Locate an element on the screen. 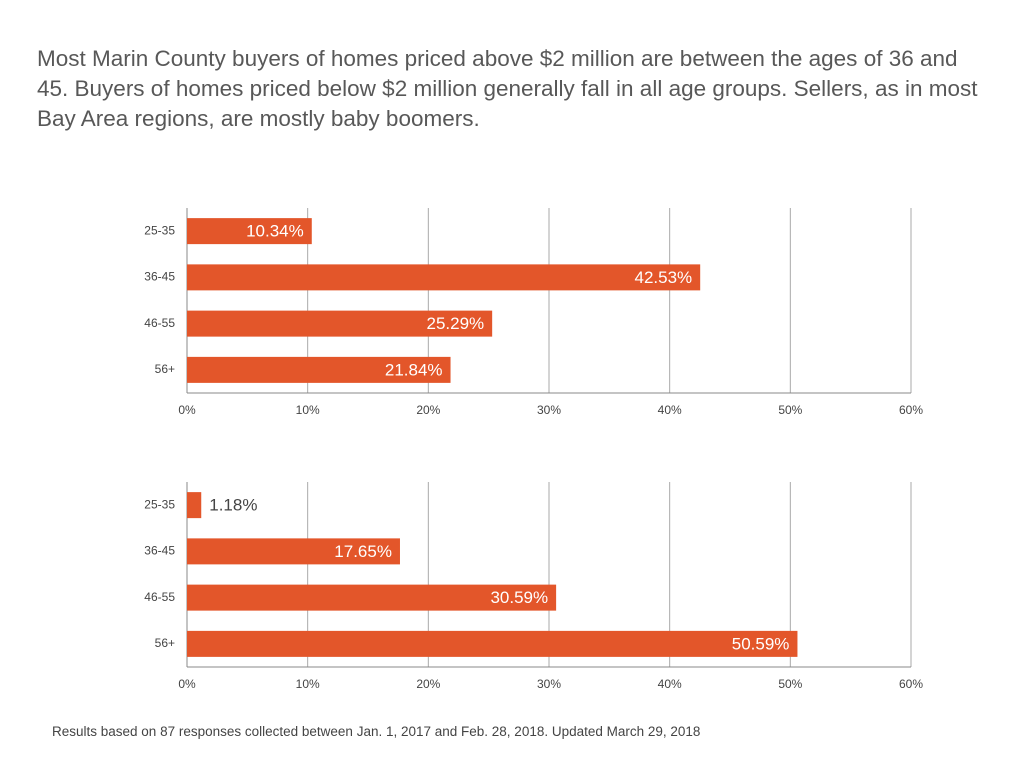  data-label: 1.18% is located at coordinates (233, 505).